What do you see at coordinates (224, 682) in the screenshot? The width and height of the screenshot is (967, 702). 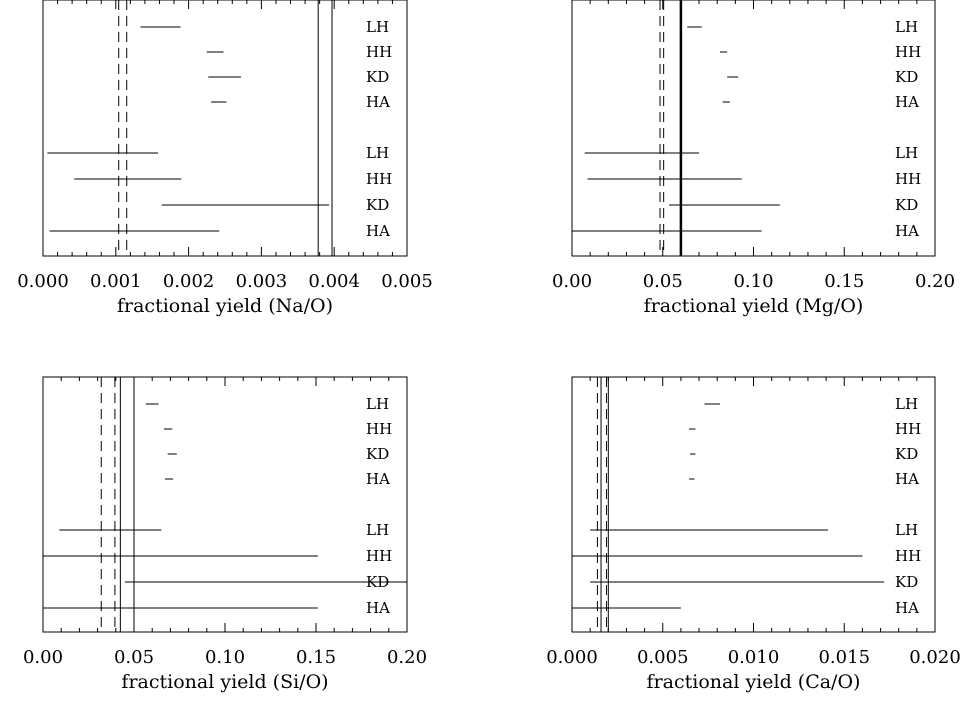 I see `x-axis-label: fractional yield (Si/O)` at bounding box center [224, 682].